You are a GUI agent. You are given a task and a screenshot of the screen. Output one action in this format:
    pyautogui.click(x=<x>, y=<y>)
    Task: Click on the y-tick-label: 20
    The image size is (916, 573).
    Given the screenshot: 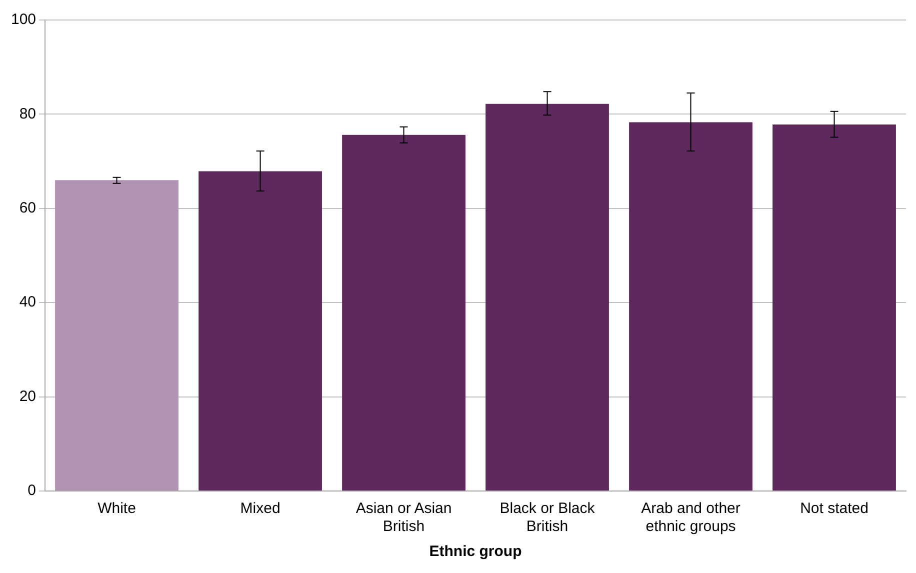 What is the action you would take?
    pyautogui.click(x=27, y=396)
    